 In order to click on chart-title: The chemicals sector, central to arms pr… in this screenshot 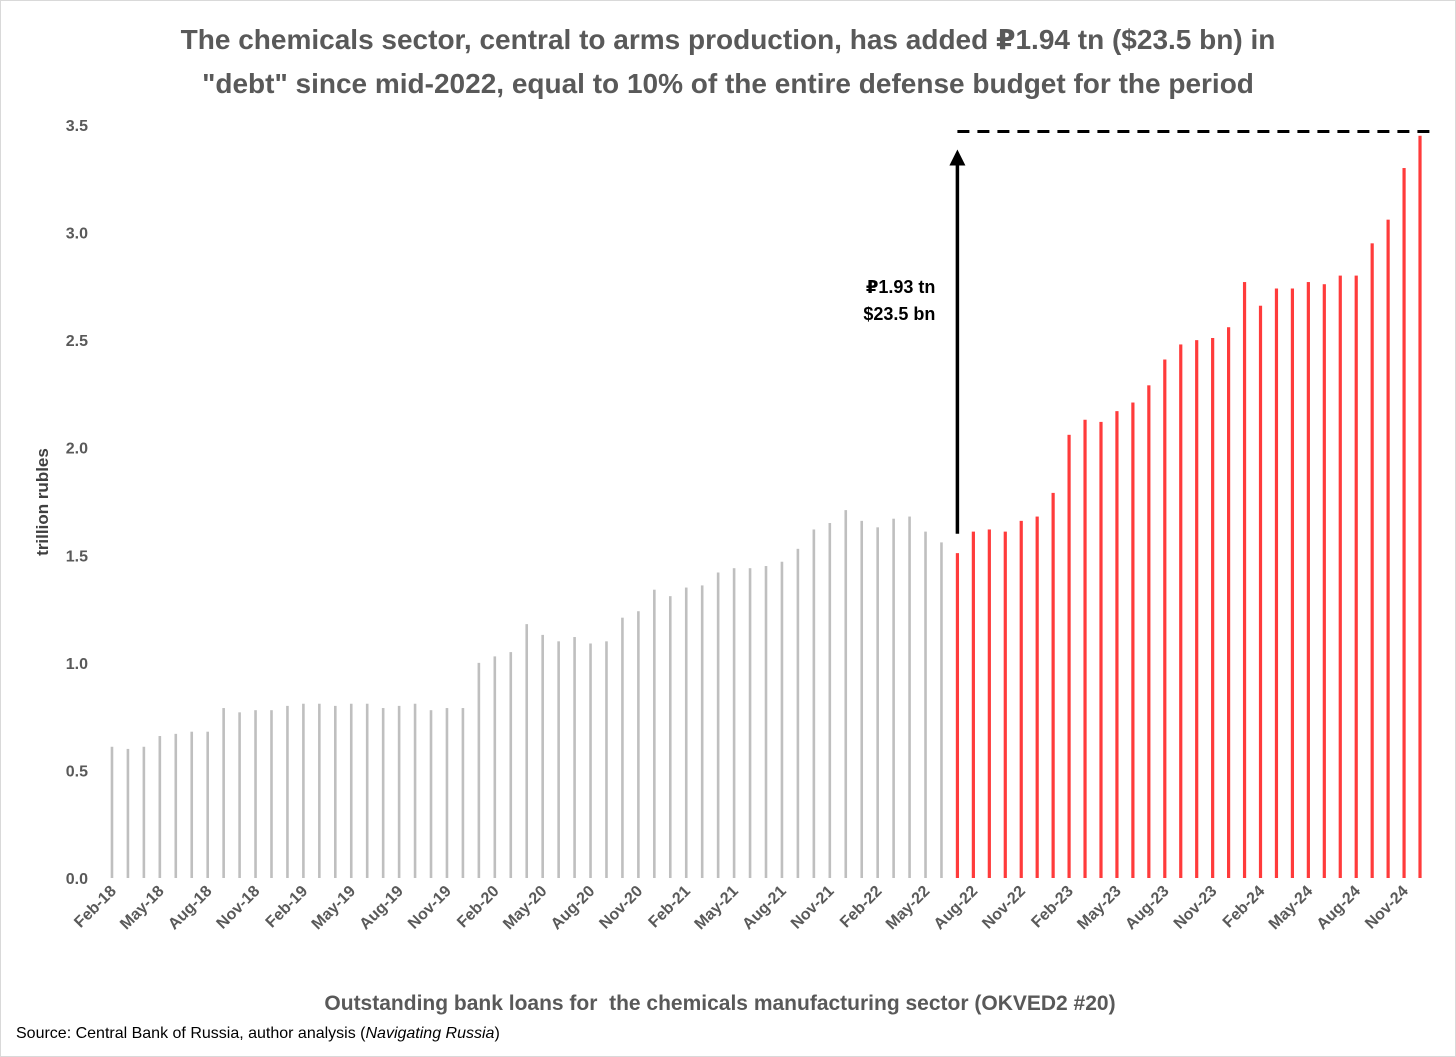, I will do `click(728, 62)`.